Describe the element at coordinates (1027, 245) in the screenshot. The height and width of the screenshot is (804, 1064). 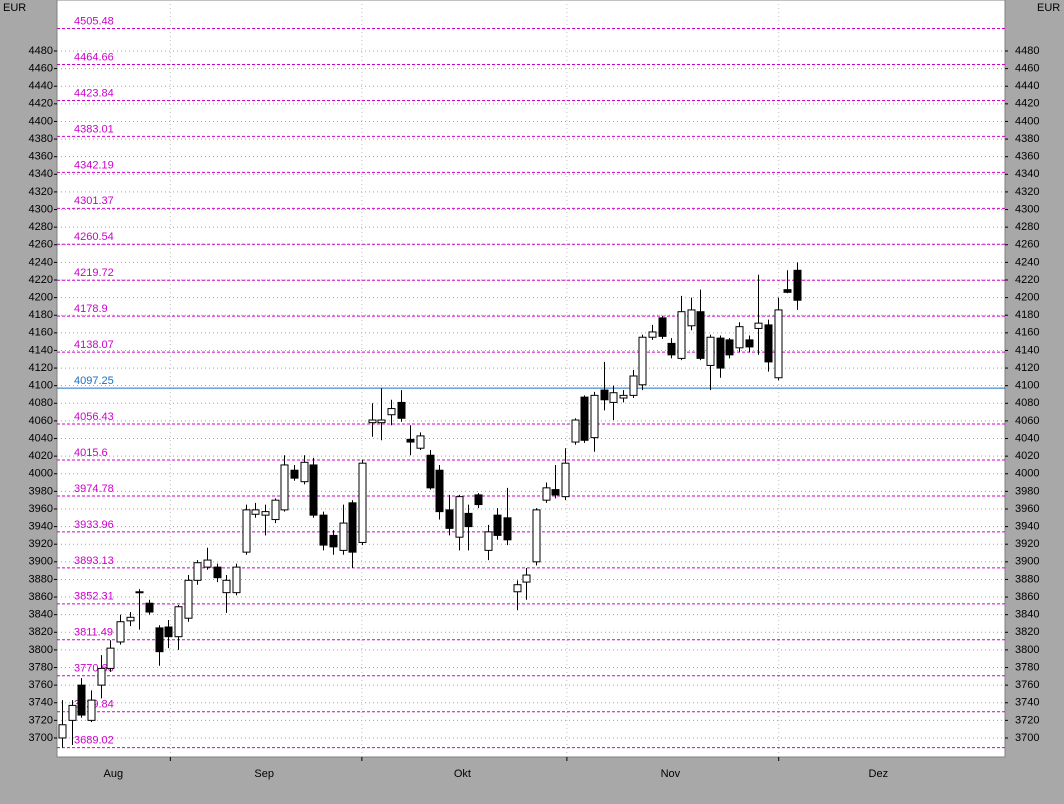
I see `y-tick-label-right: 4260` at that location.